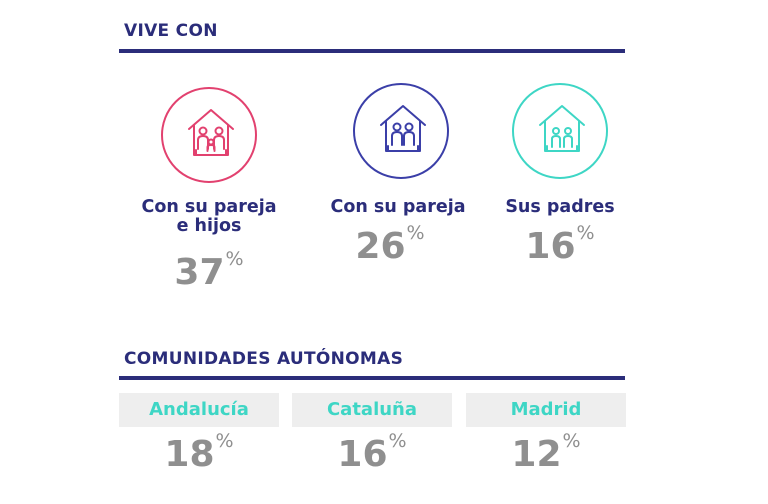 The width and height of the screenshot is (768, 504). Describe the element at coordinates (398, 207) in the screenshot. I see `label-pareja: Con su pareja` at that location.